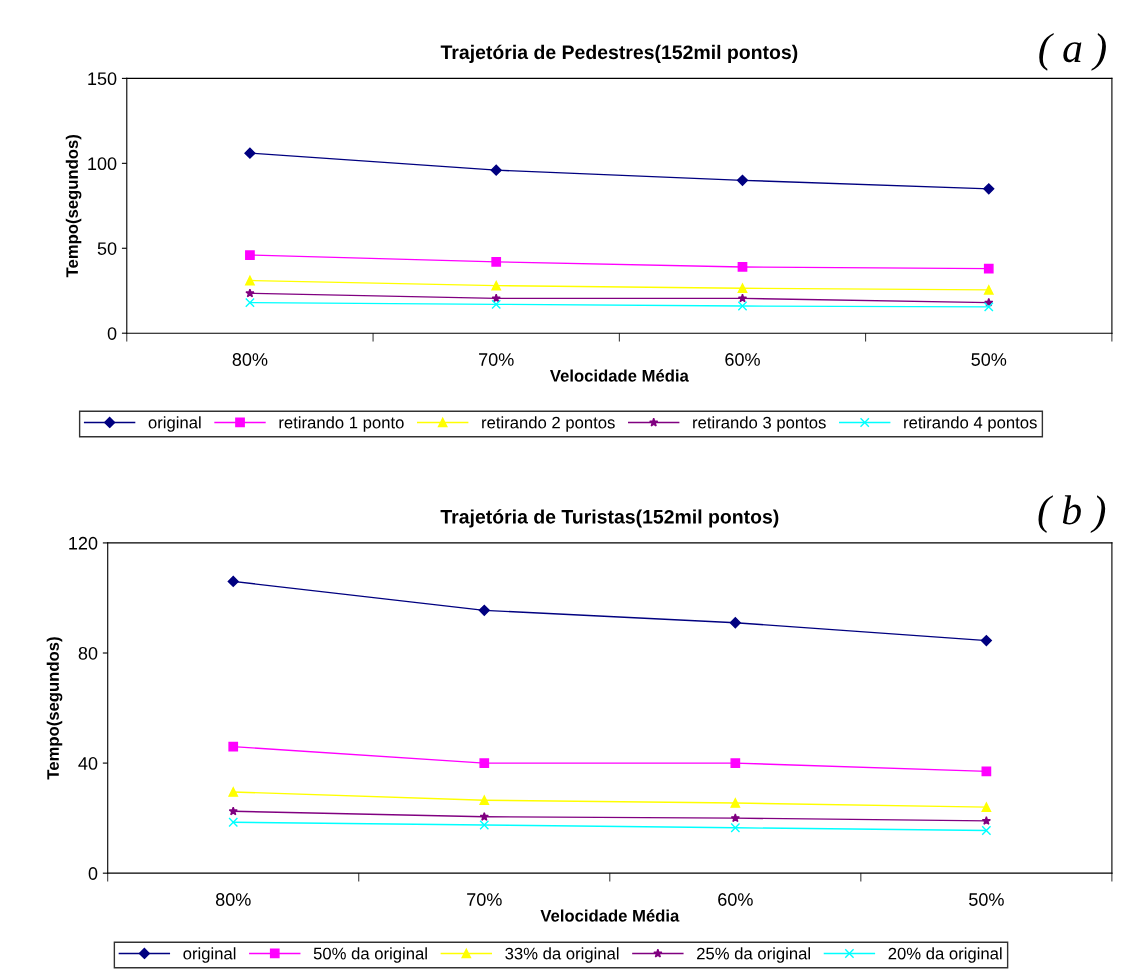 The image size is (1122, 980). What do you see at coordinates (88, 653) in the screenshot?
I see `y-tick-label: 80` at bounding box center [88, 653].